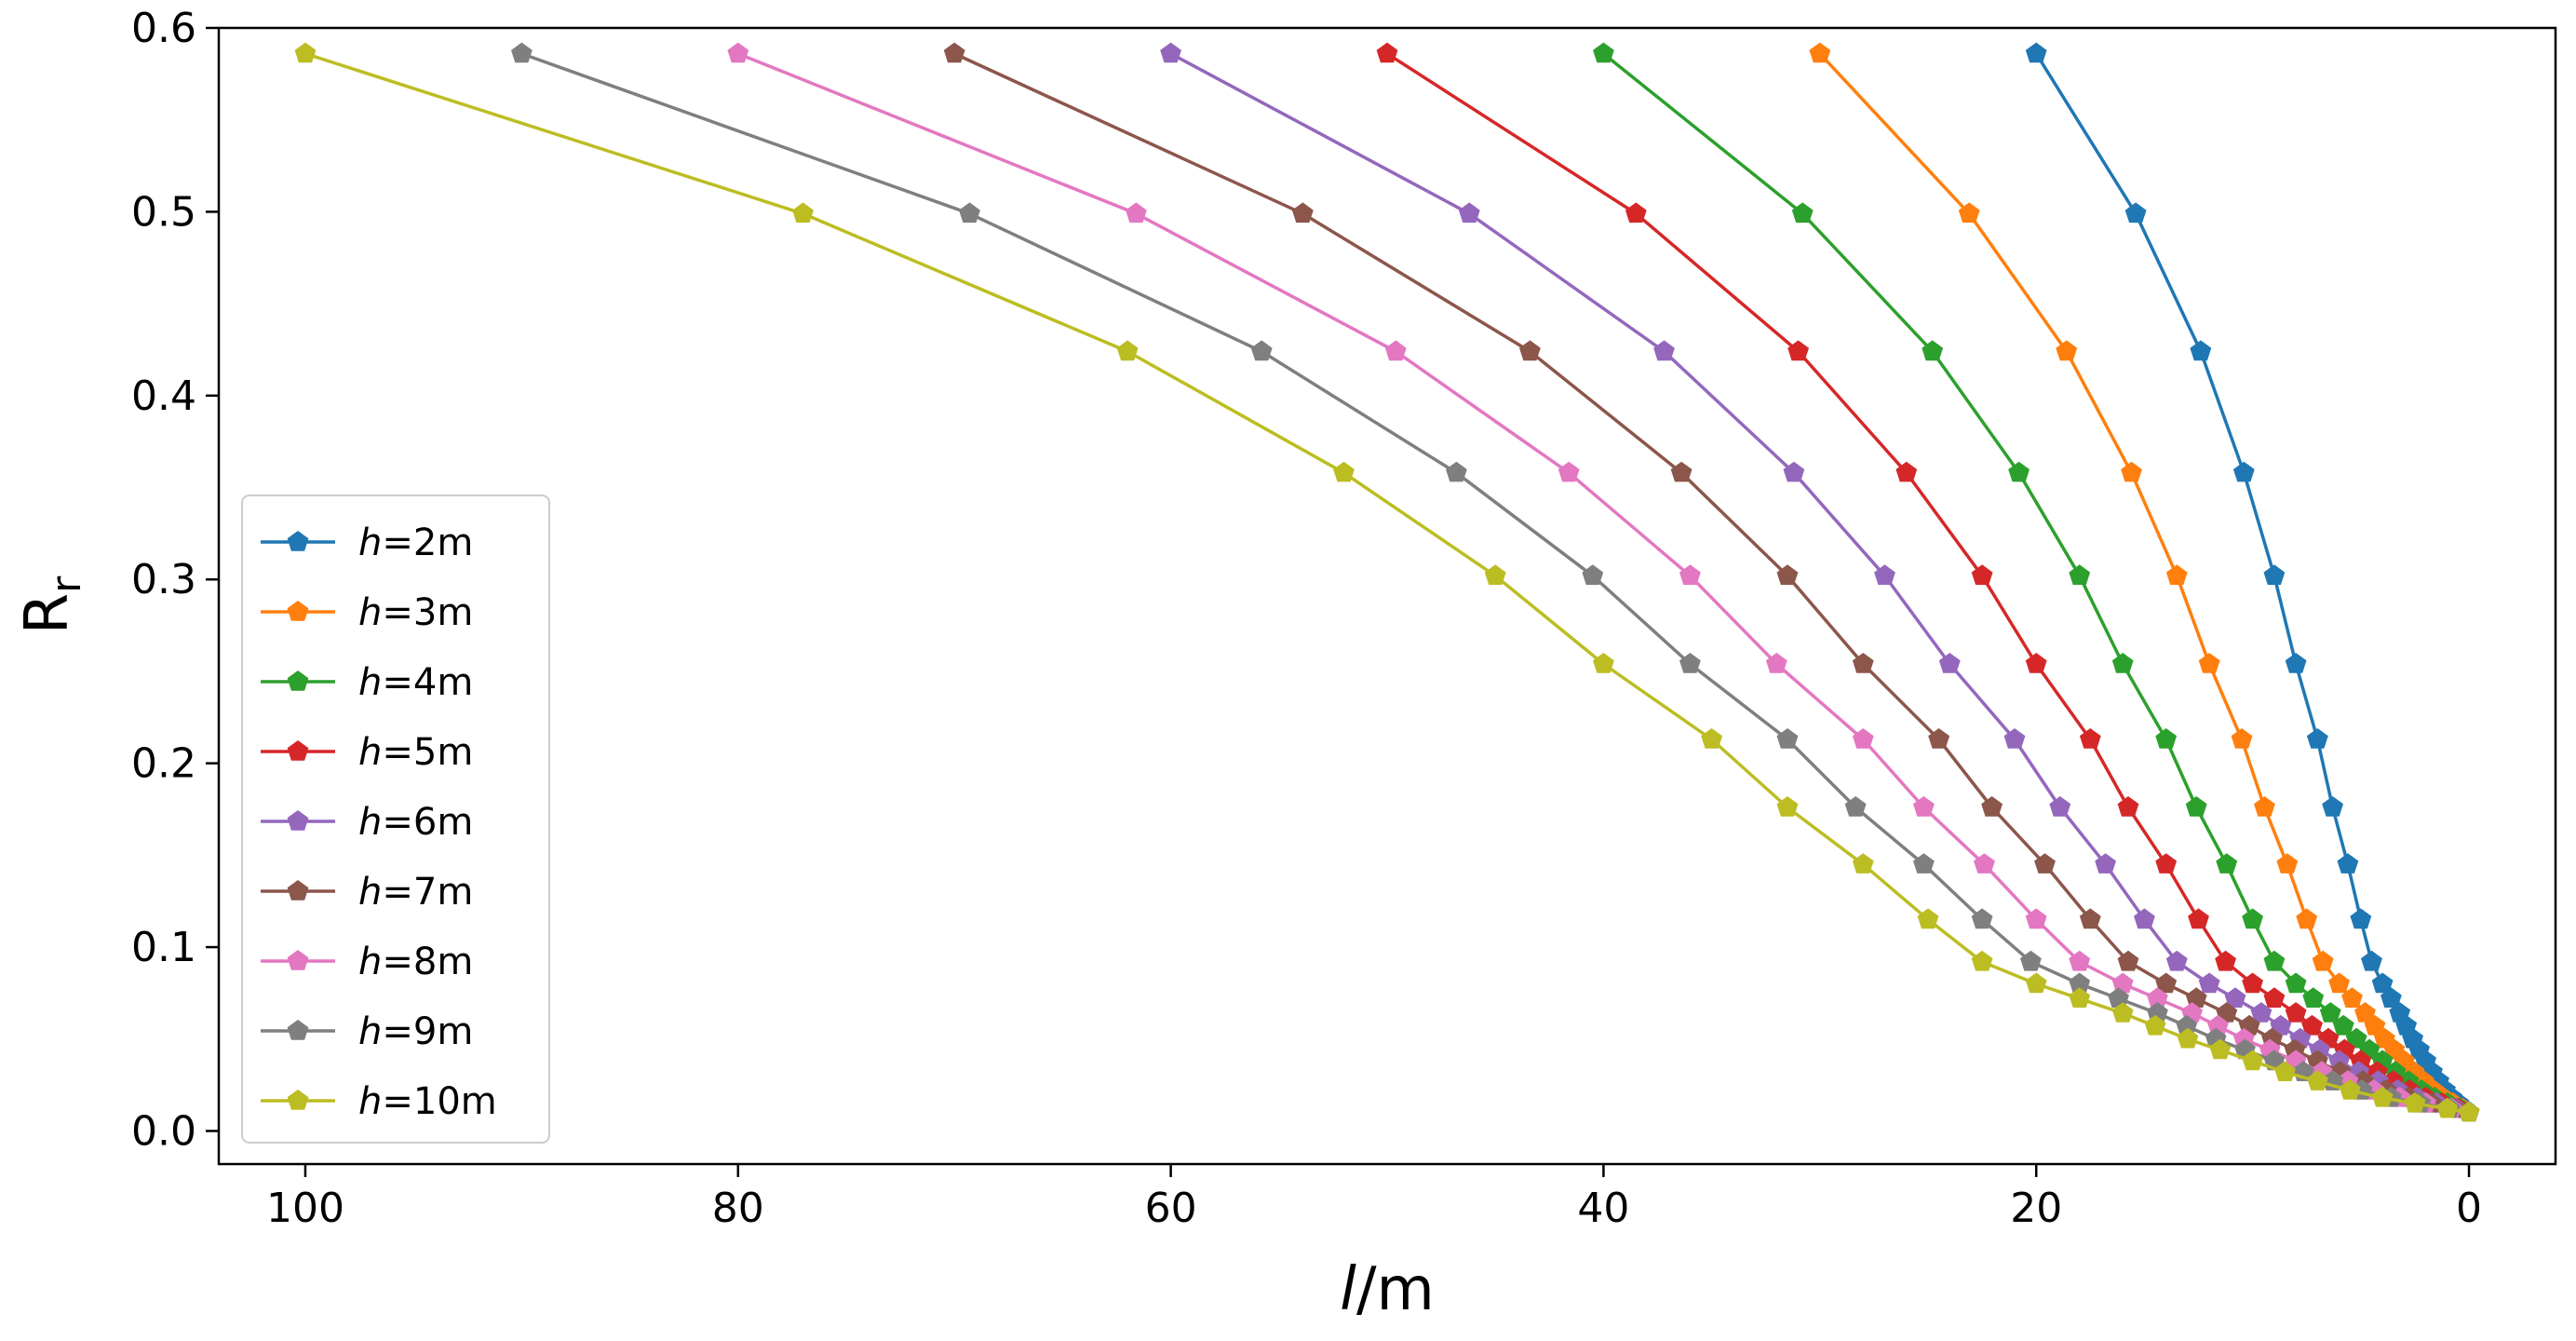 The image size is (2576, 1341). Describe the element at coordinates (415, 752) in the screenshot. I see `legend-label: h=5m` at that location.